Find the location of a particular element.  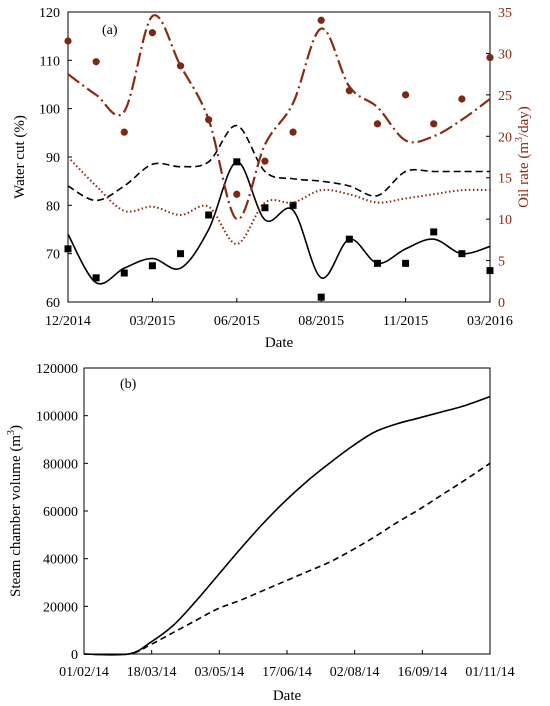

a-left-tick-label: 60 is located at coordinates (53, 303).